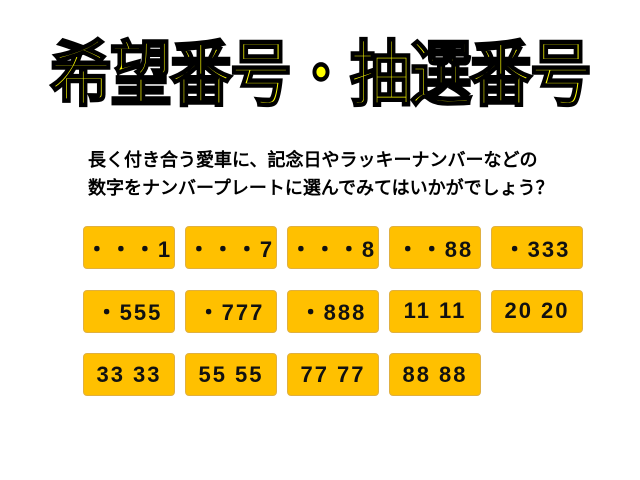  I want to click on number-plate: 77 77, so click(333, 374).